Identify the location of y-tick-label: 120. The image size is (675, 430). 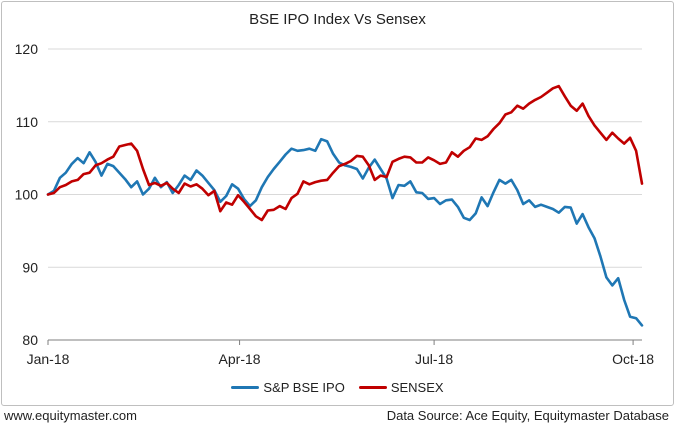
(27, 49).